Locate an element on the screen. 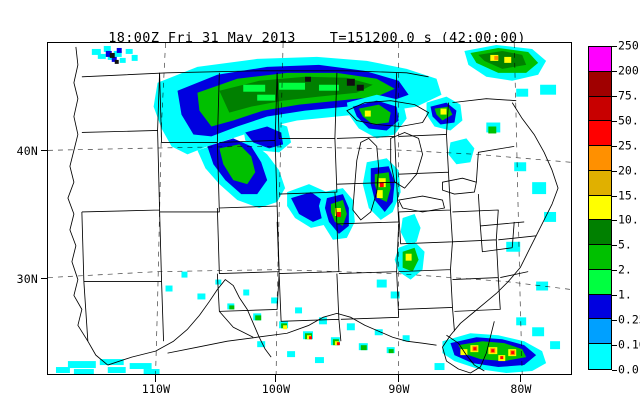  colorbar-tick-label: 250. is located at coordinates (629, 45).